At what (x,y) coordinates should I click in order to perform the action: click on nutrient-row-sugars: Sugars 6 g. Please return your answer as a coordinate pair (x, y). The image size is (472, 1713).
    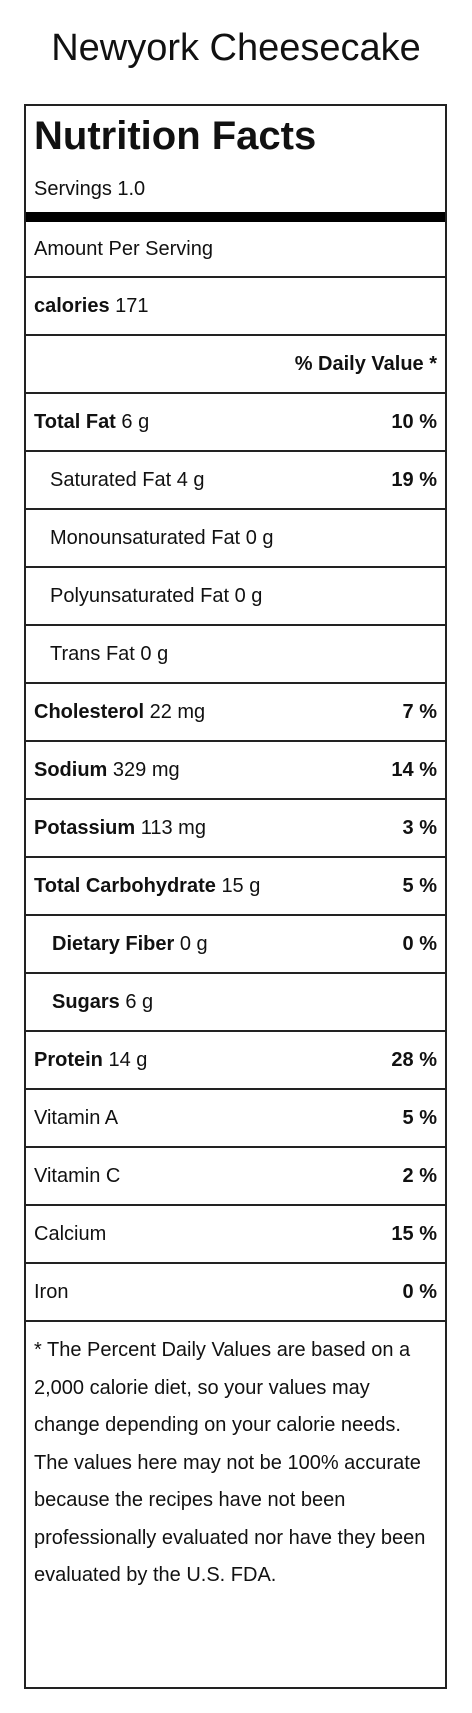
    Looking at the image, I should click on (235, 1003).